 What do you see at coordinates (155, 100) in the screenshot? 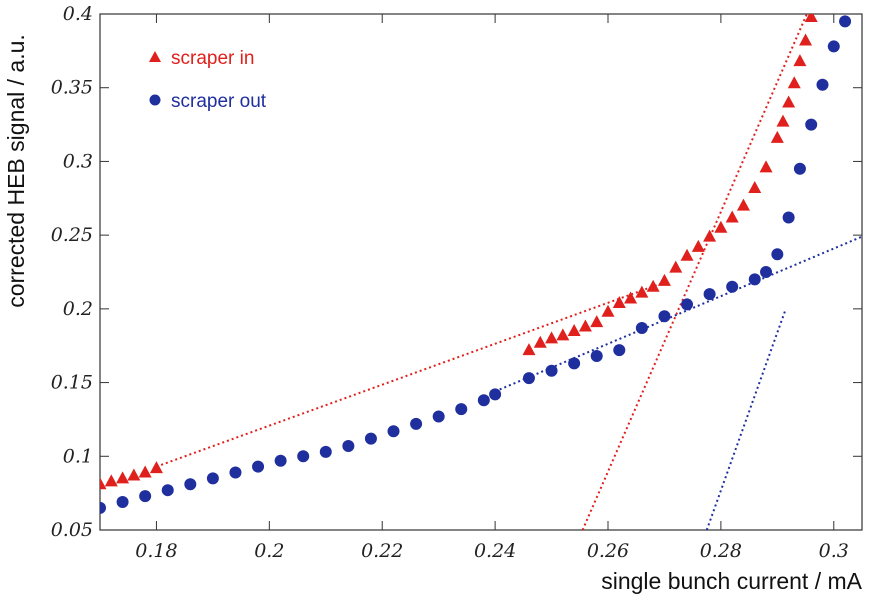
I see `legend-marker-scraper-out` at bounding box center [155, 100].